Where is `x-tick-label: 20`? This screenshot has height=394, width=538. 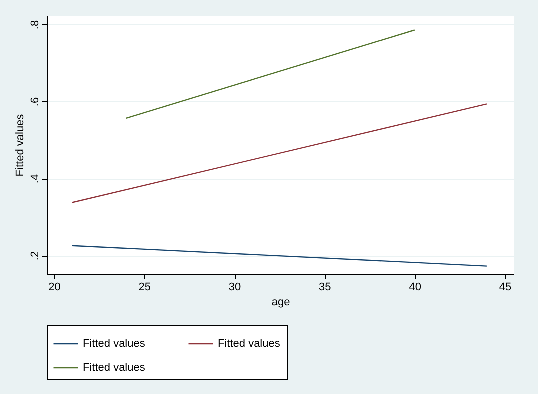
x-tick-label: 20 is located at coordinates (54, 288).